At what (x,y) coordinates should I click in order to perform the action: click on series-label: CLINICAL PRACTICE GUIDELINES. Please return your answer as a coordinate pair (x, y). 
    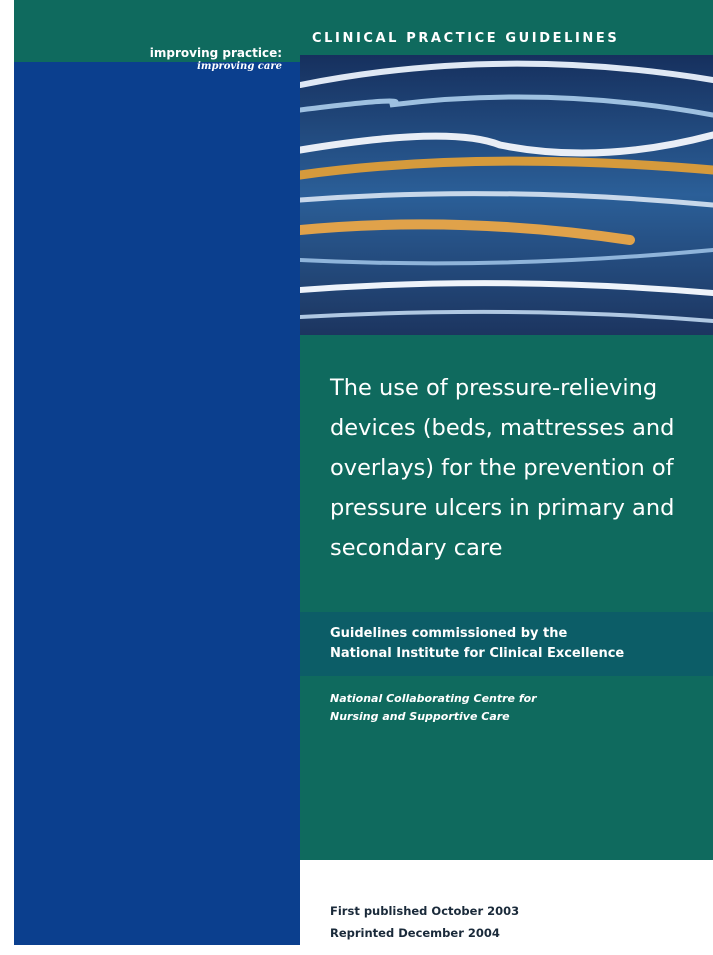
    Looking at the image, I should click on (466, 38).